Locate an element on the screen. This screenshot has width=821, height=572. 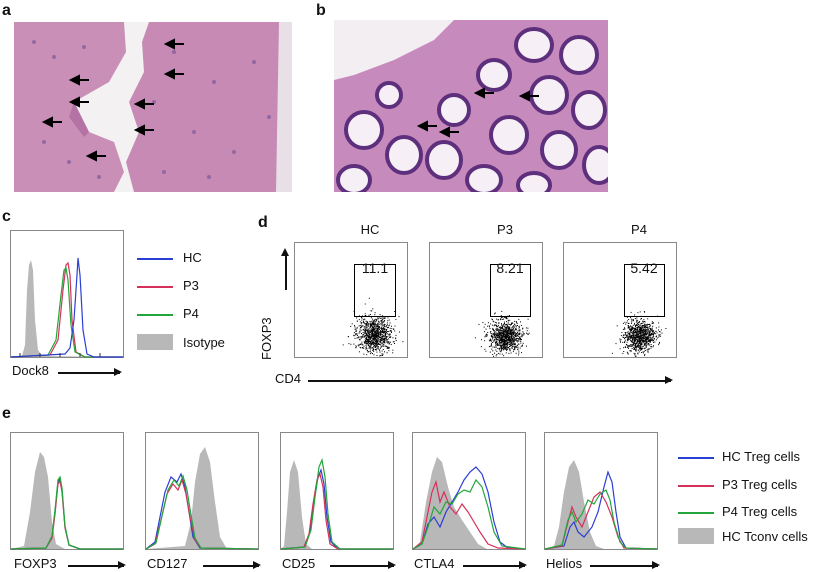
histology-image-a is located at coordinates (153, 107).